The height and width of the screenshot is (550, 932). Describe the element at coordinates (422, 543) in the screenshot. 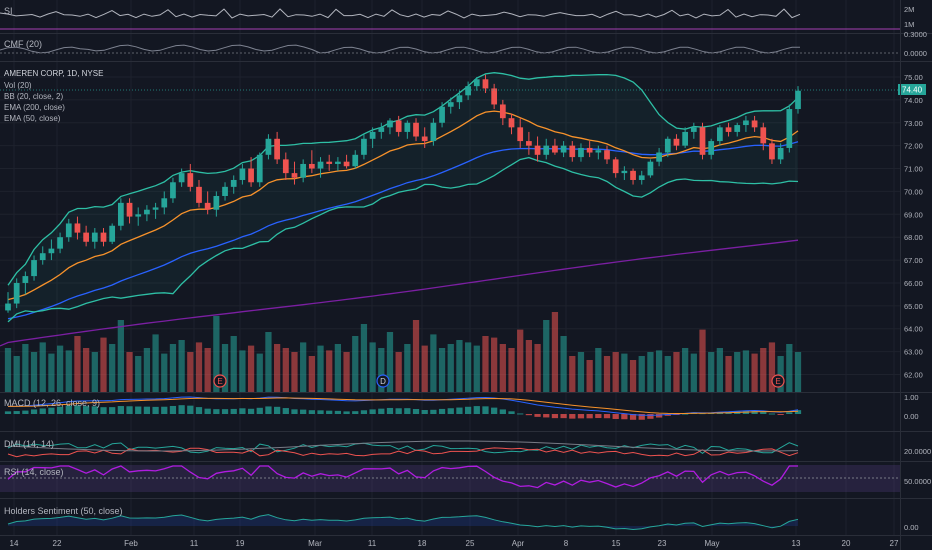

I see `time-axis-label: 18` at that location.